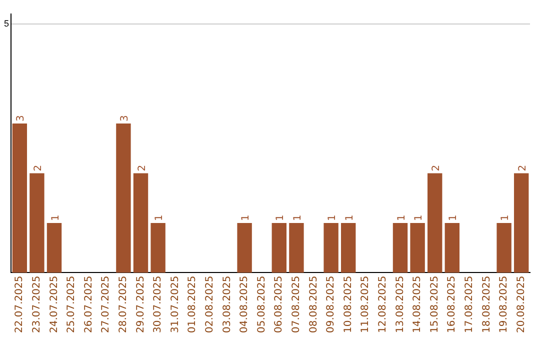 Image resolution: width=540 pixels, height=340 pixels. Describe the element at coordinates (54, 305) in the screenshot. I see `x-tick-label: 24.07.2025` at that location.